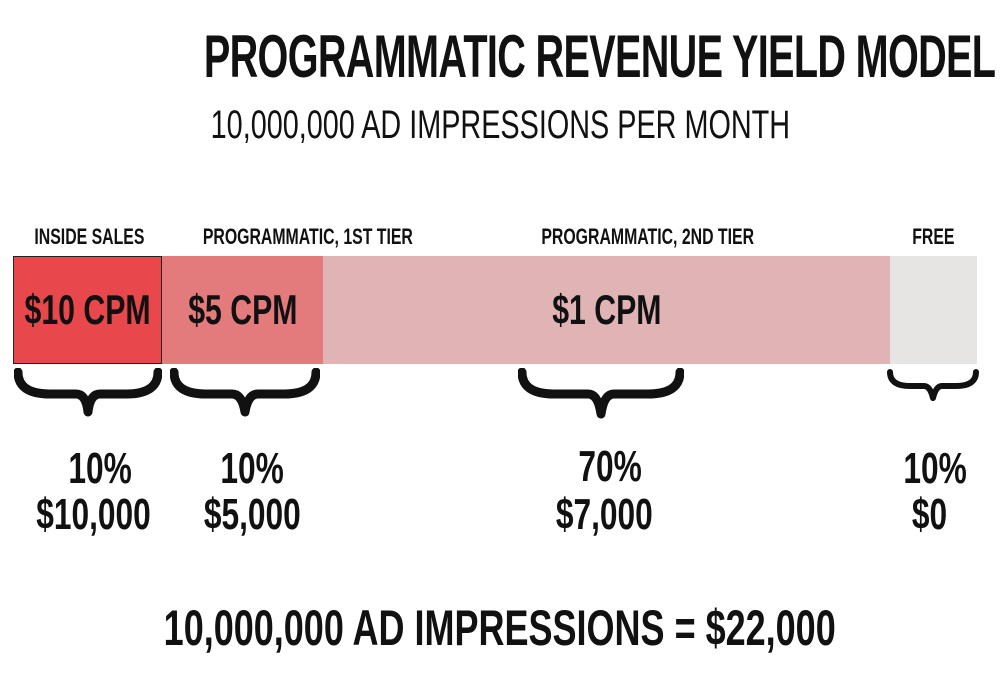  What do you see at coordinates (252, 468) in the screenshot?
I see `stat-percent-programmatic-tier1: 10%` at bounding box center [252, 468].